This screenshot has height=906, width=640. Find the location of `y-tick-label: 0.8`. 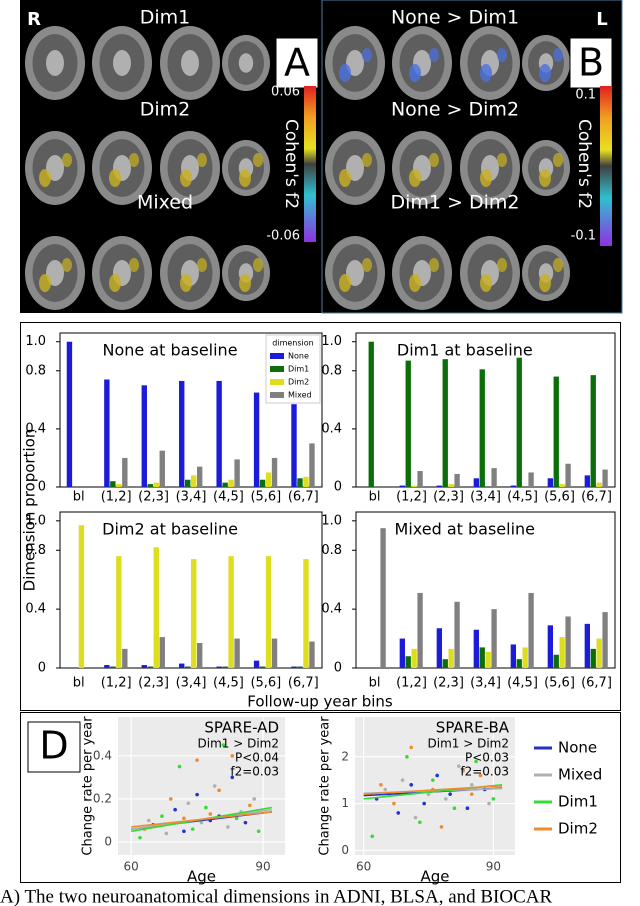

y-tick-label: 0.8 is located at coordinates (35, 370).